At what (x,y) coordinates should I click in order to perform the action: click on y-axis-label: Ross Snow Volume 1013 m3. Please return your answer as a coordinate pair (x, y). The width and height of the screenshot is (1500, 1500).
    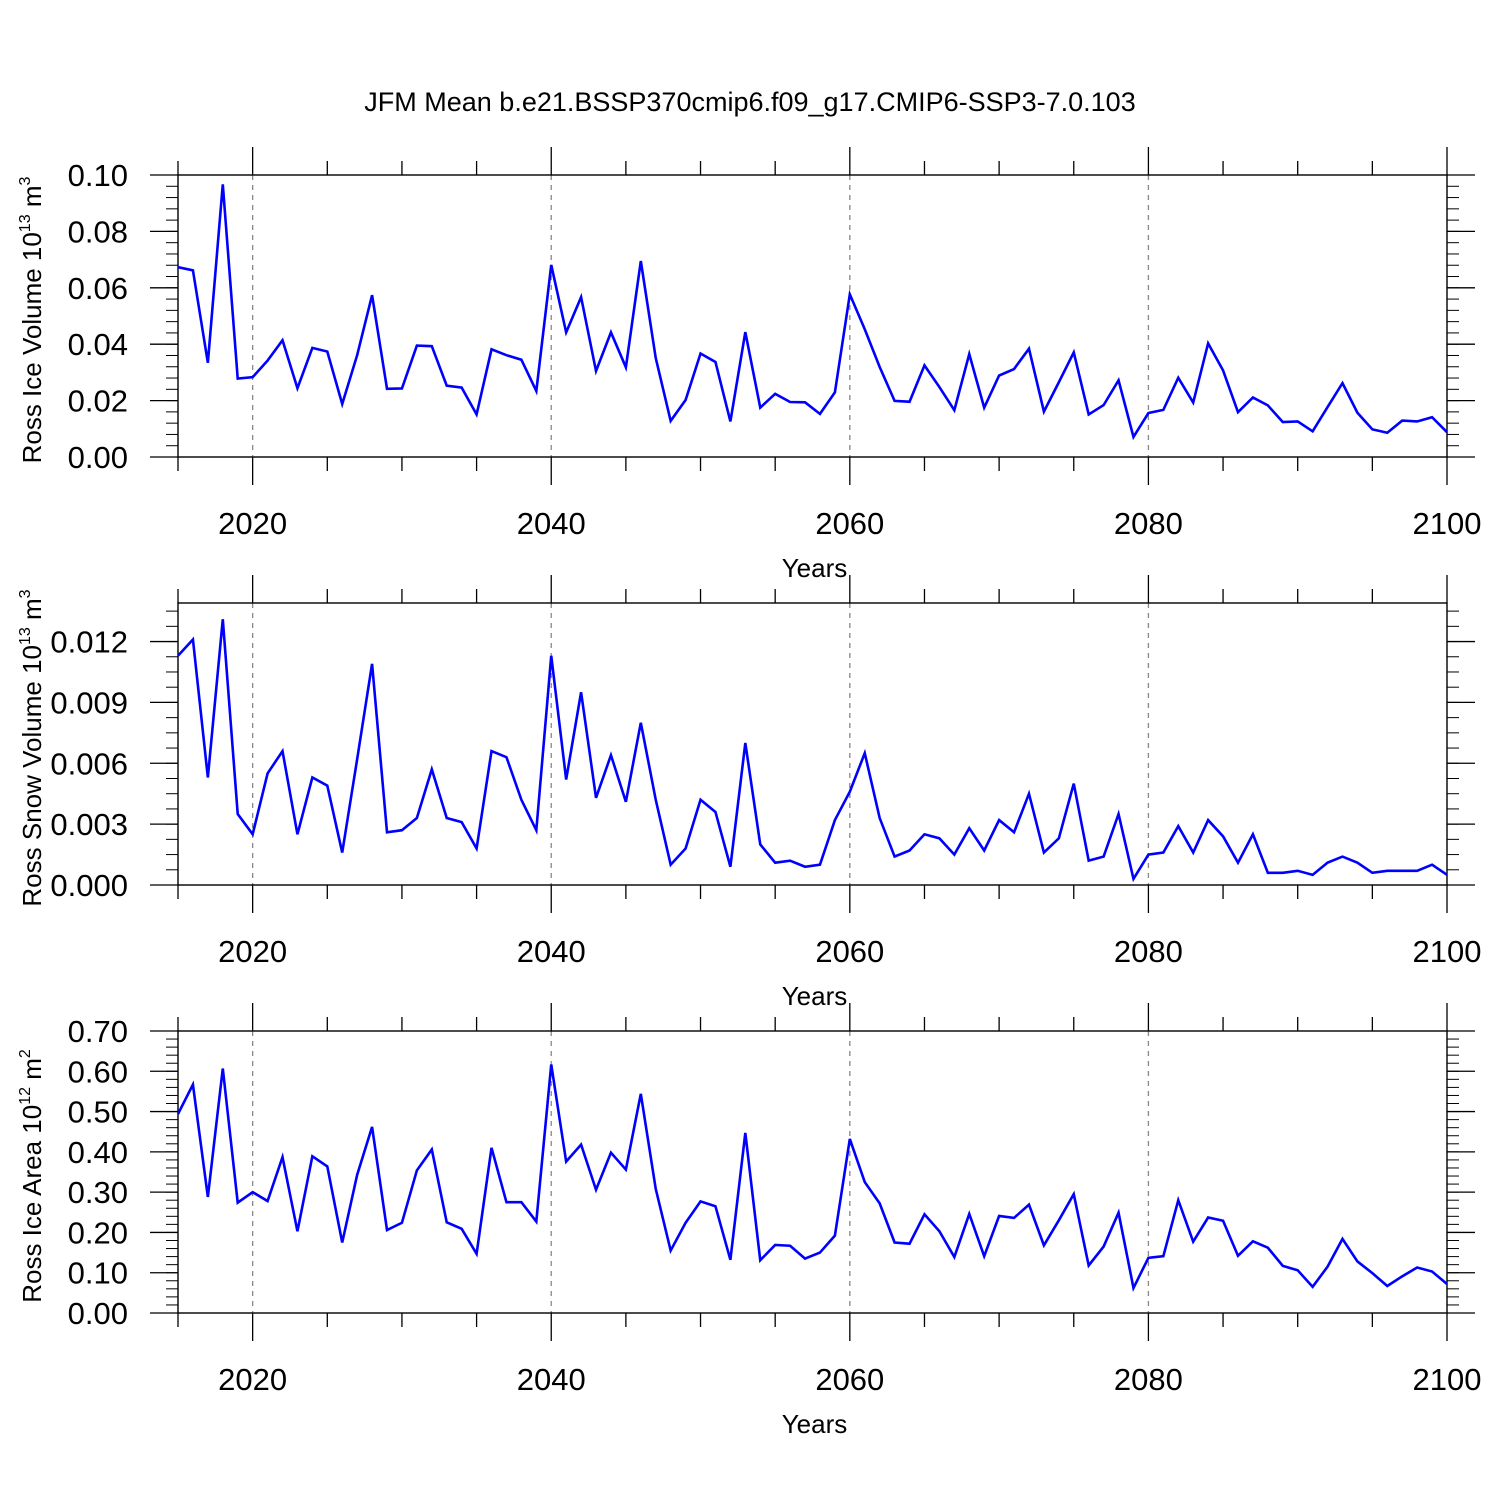
    Looking at the image, I should click on (32, 747).